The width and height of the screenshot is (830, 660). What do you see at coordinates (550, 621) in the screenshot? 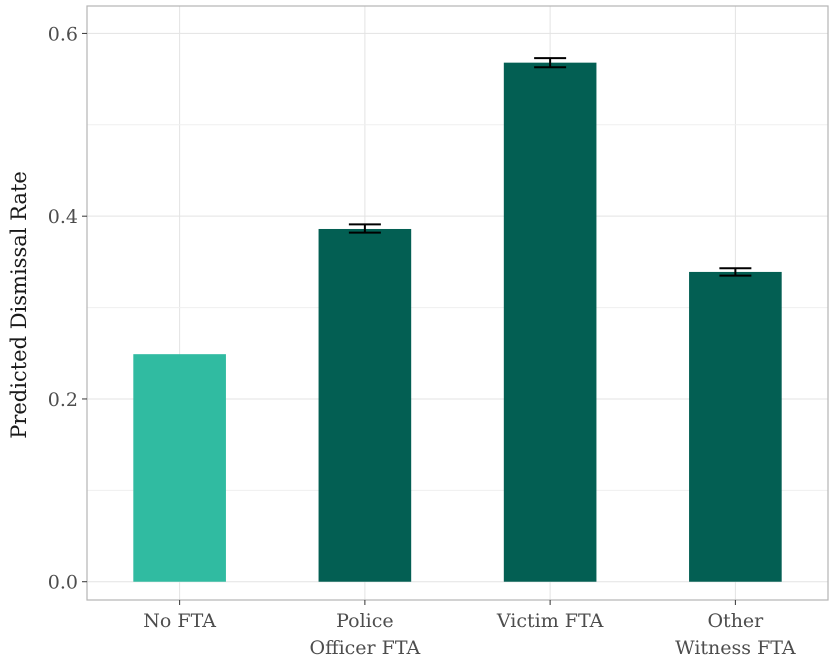
I see `x-tick-label: Victim FTA` at bounding box center [550, 621].